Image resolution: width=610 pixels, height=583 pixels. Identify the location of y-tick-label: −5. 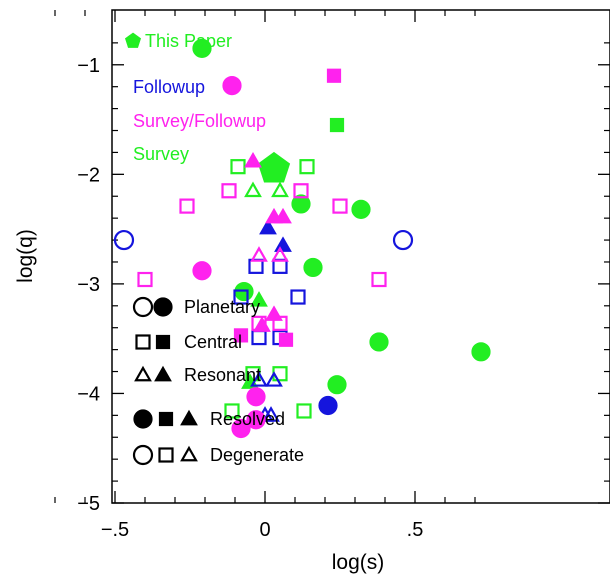
(88, 504).